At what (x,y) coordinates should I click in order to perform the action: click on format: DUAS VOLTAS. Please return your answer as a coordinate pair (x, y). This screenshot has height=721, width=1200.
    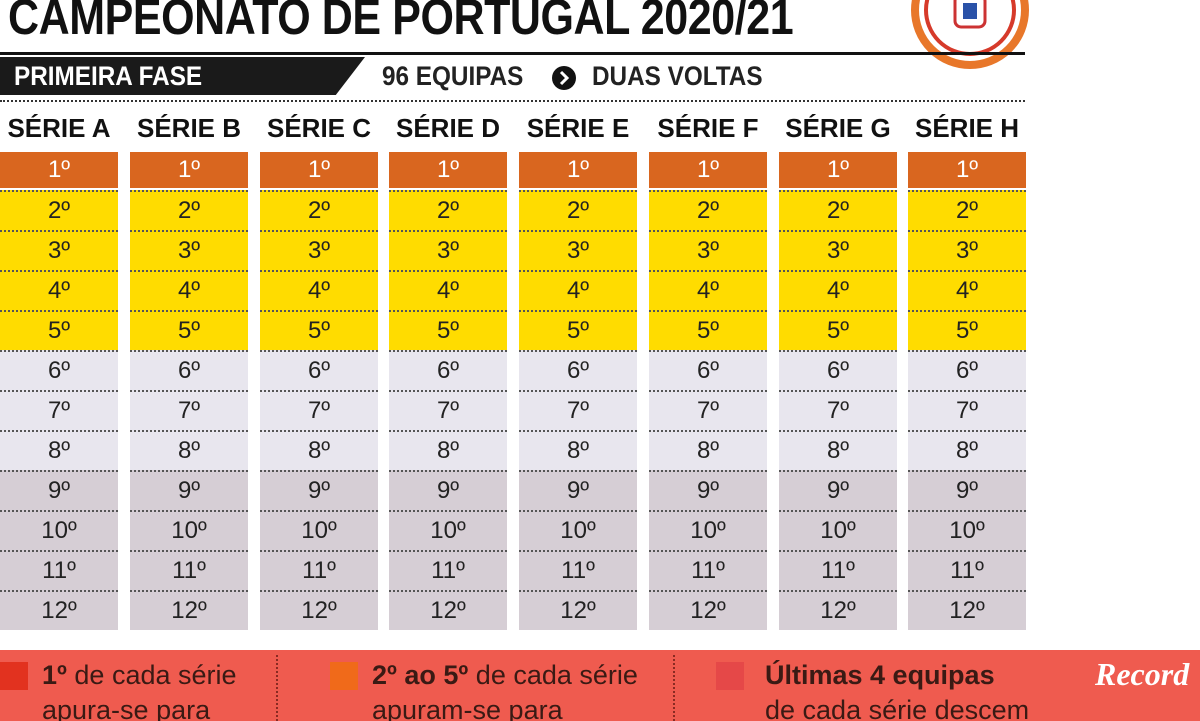
    Looking at the image, I should click on (677, 76).